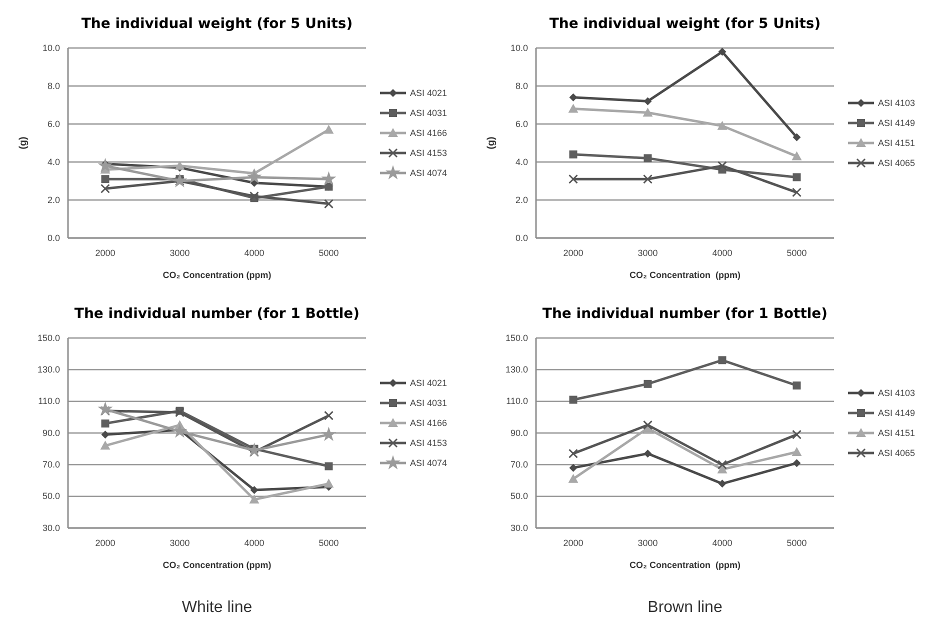  Describe the element at coordinates (217, 607) in the screenshot. I see `text: White line` at that location.